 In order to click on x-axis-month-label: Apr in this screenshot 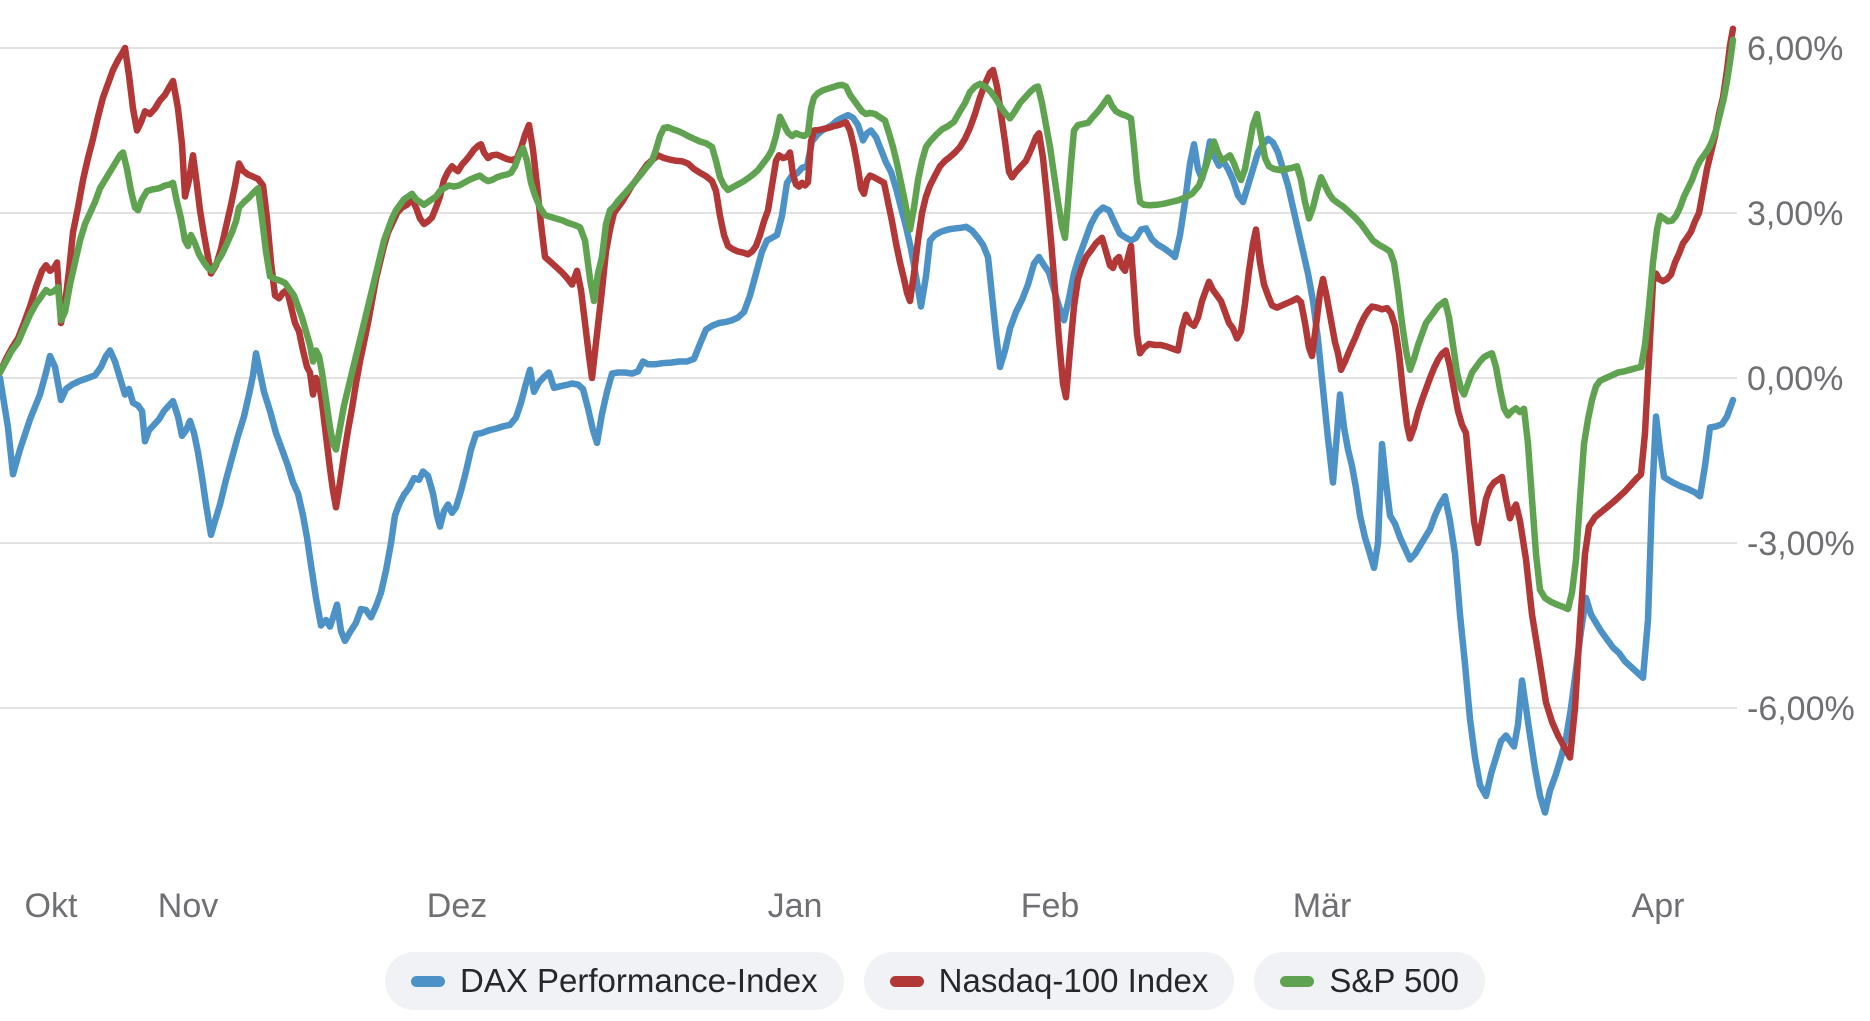, I will do `click(1658, 906)`.